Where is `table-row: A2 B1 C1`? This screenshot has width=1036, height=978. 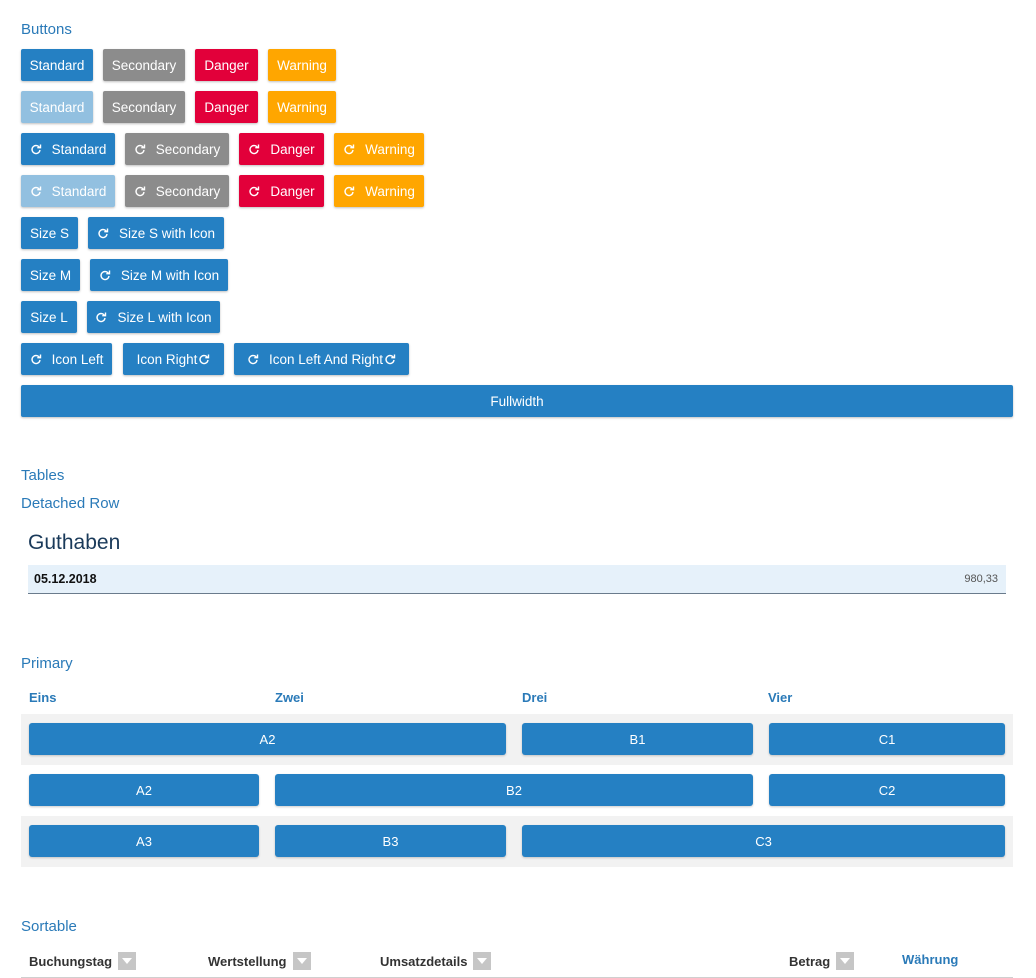
table-row: A2 B1 C1 is located at coordinates (517, 739).